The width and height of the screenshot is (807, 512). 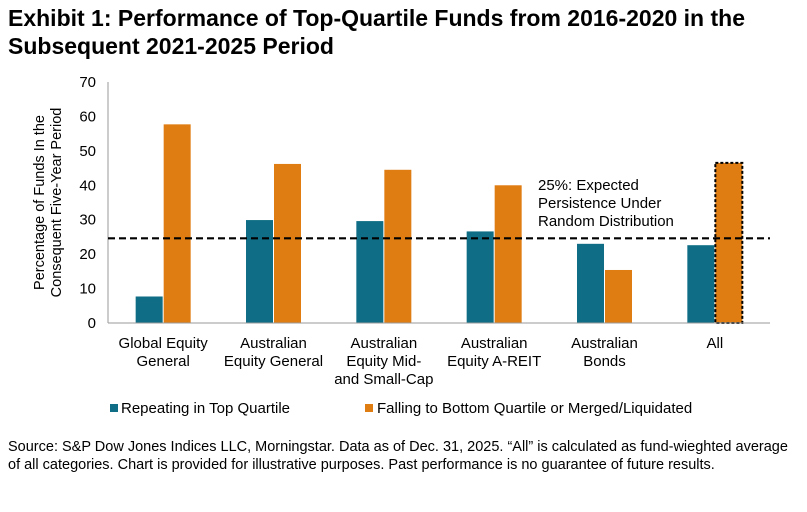 I want to click on y-tick-label: 60, so click(x=87, y=116).